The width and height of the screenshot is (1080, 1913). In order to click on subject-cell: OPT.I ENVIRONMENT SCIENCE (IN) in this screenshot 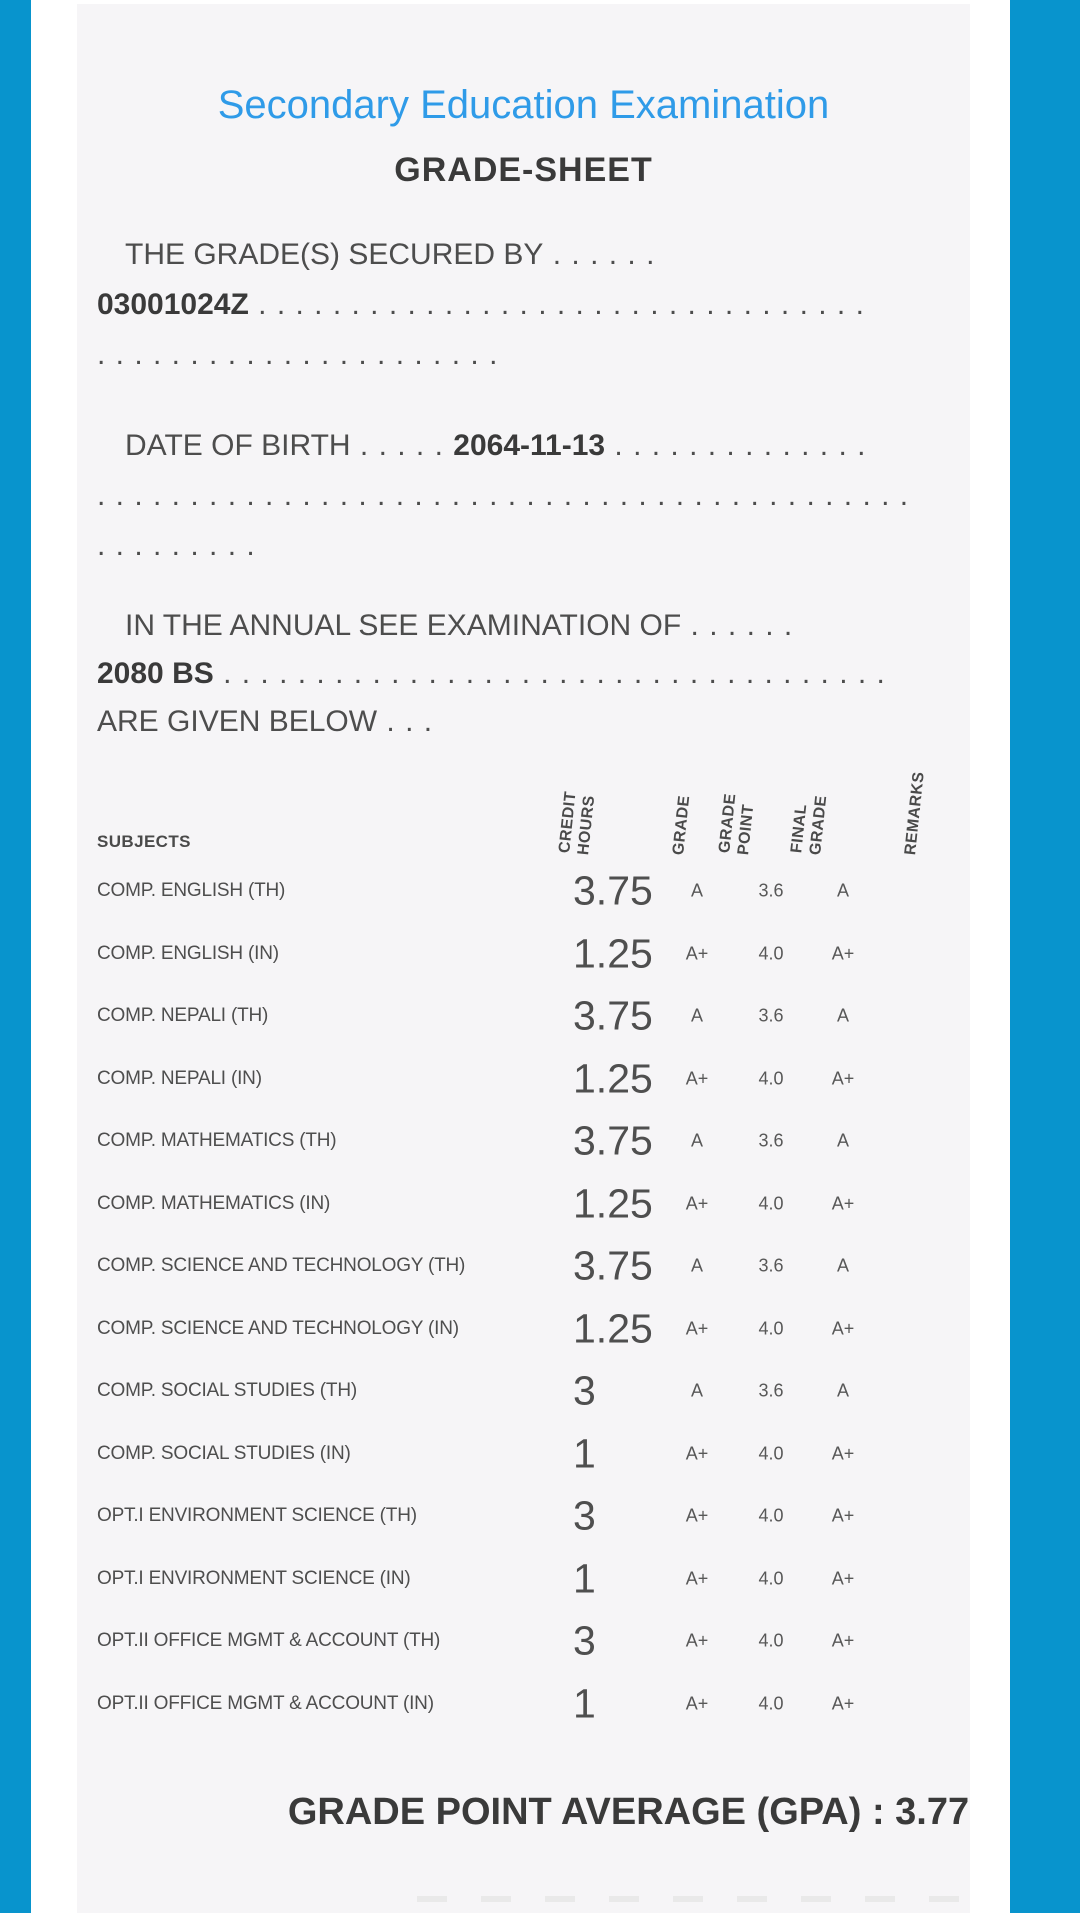, I will do `click(254, 1578)`.